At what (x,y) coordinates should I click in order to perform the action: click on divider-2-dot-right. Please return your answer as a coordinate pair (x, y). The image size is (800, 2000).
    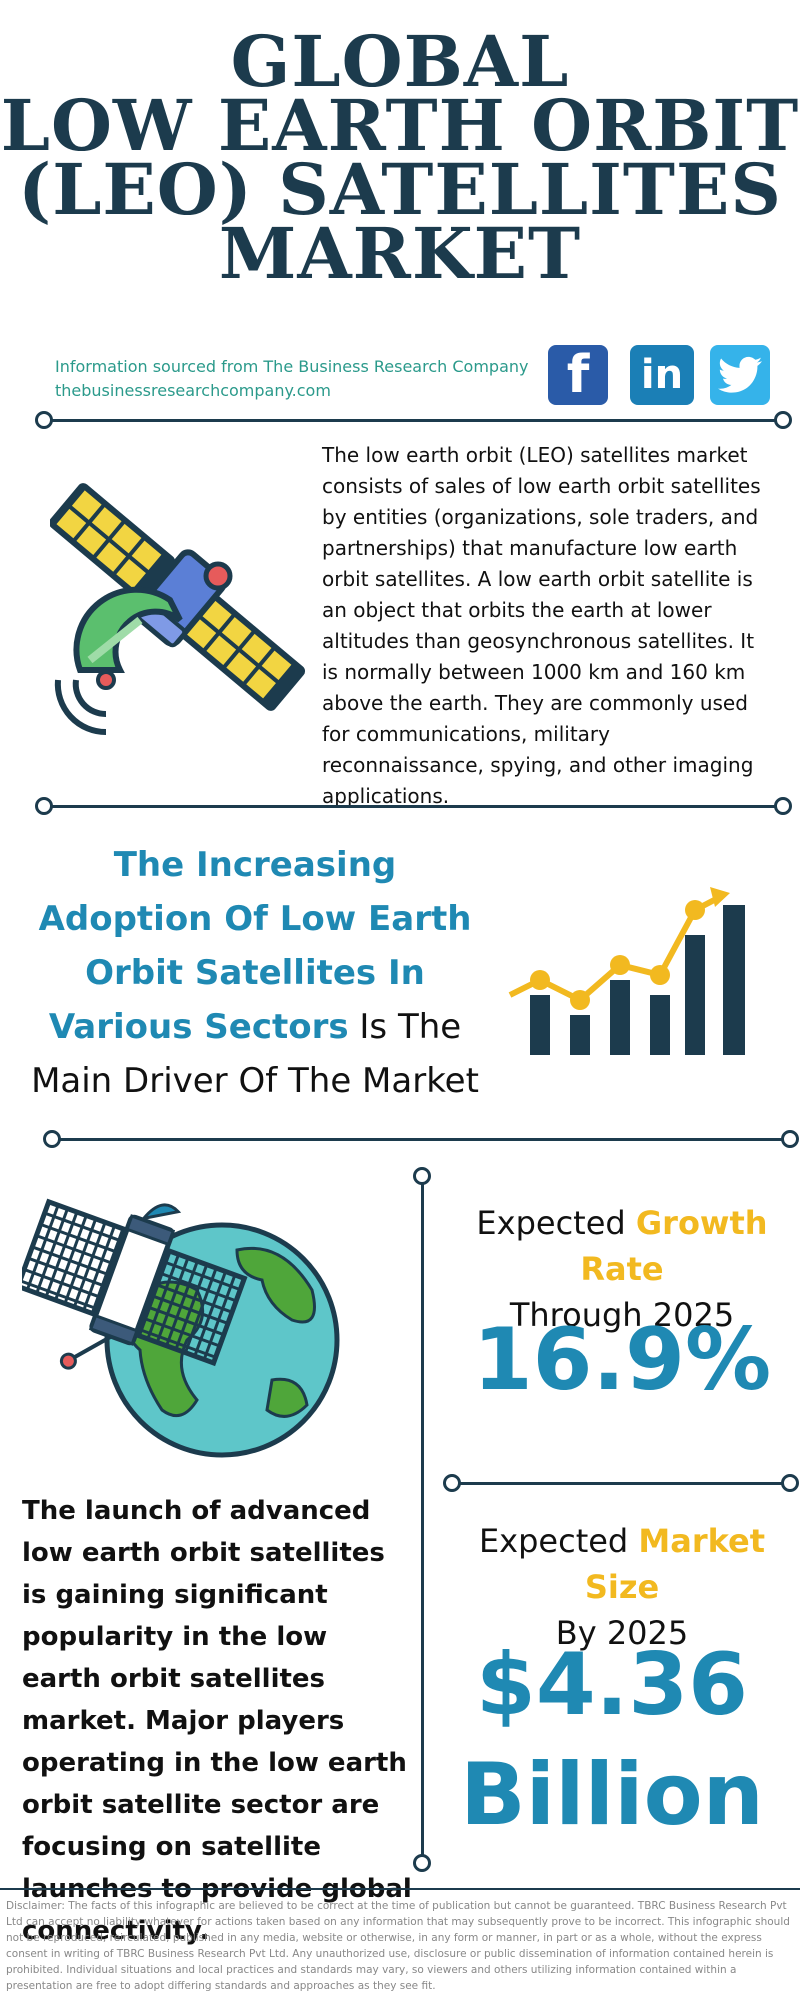
    Looking at the image, I should click on (783, 806).